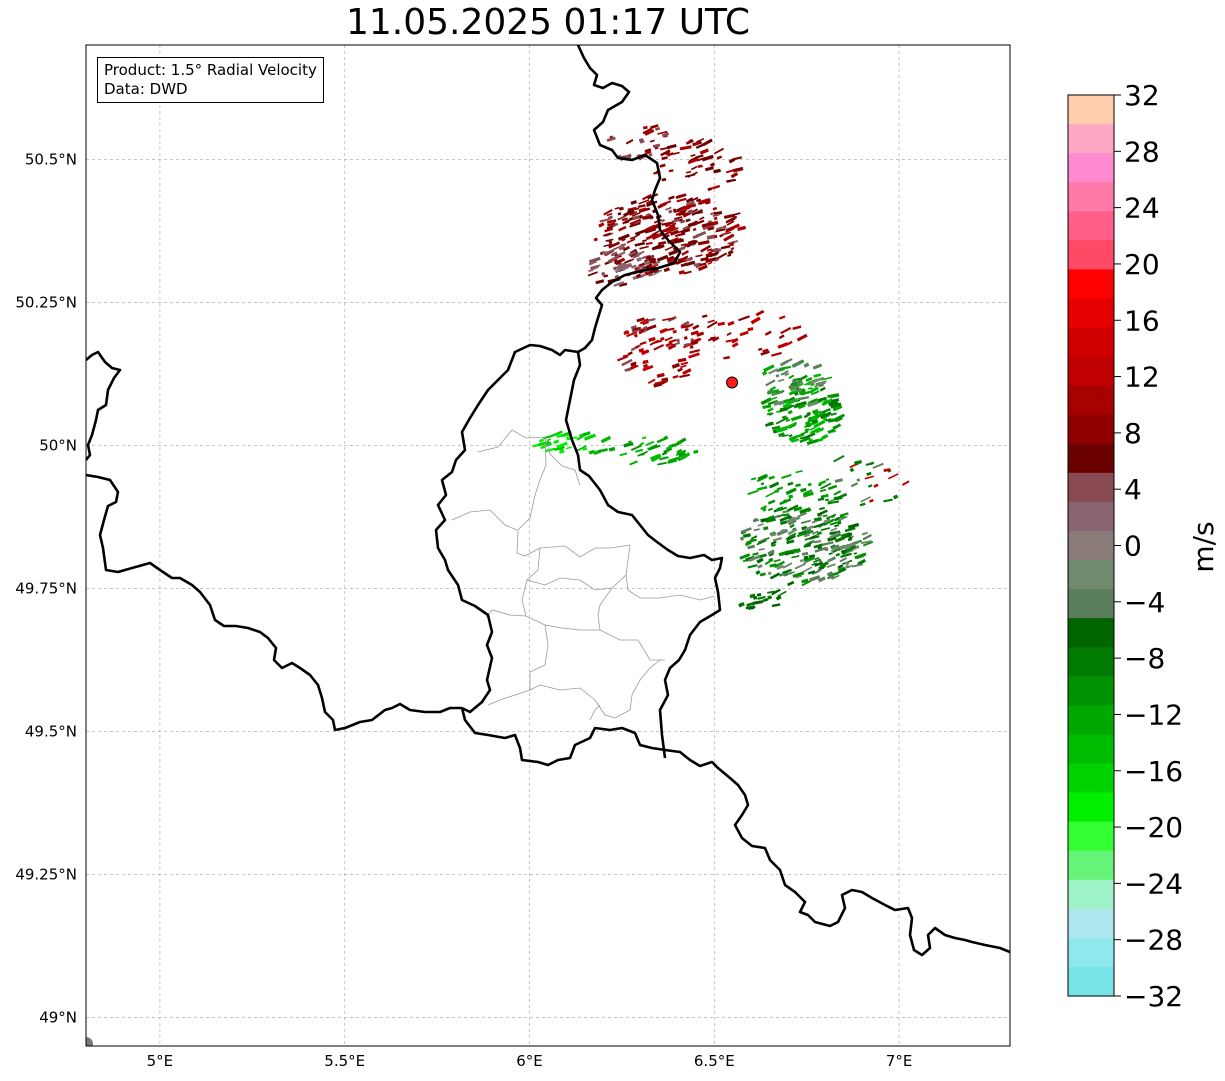 Image resolution: width=1225 pixels, height=1081 pixels. What do you see at coordinates (530, 1061) in the screenshot?
I see `longitude-axis: 5°E 5.5°E 6°E 6.5°E 7°E` at bounding box center [530, 1061].